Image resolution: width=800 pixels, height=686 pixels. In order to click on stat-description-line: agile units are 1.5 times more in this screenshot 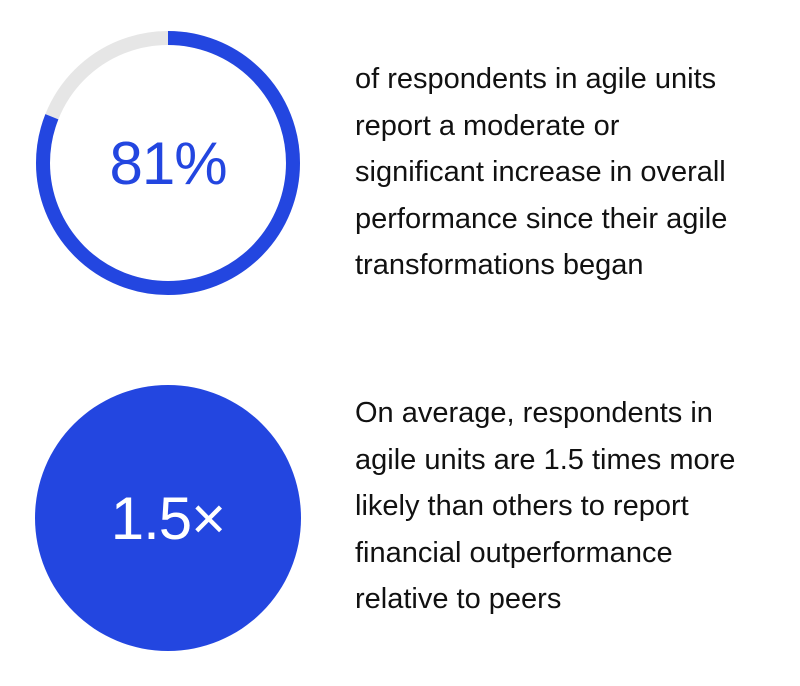, I will do `click(545, 459)`.